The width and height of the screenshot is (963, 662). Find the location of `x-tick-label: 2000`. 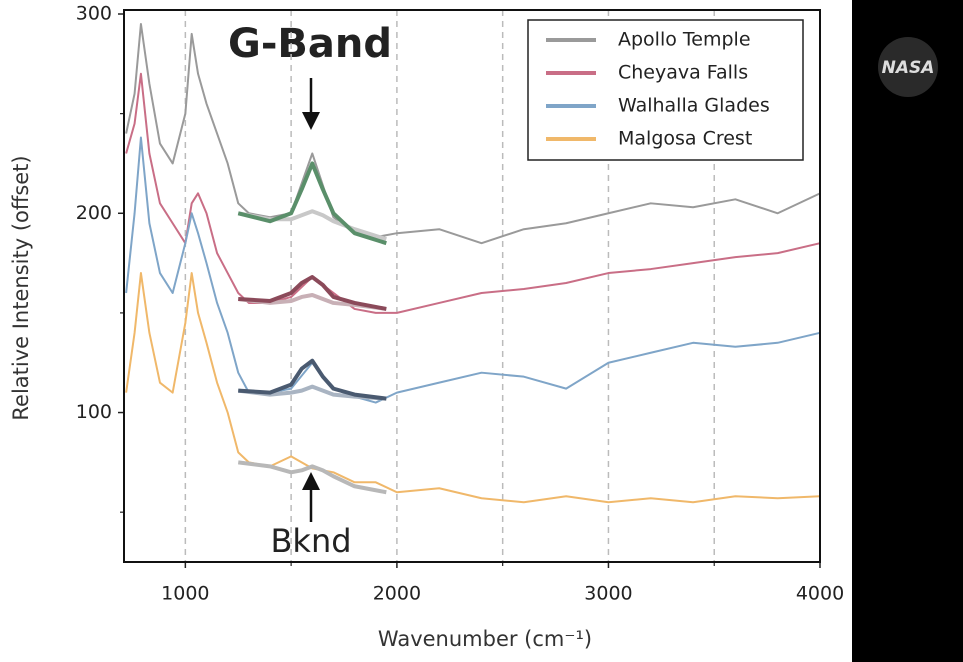

x-tick-label: 2000 is located at coordinates (397, 594).